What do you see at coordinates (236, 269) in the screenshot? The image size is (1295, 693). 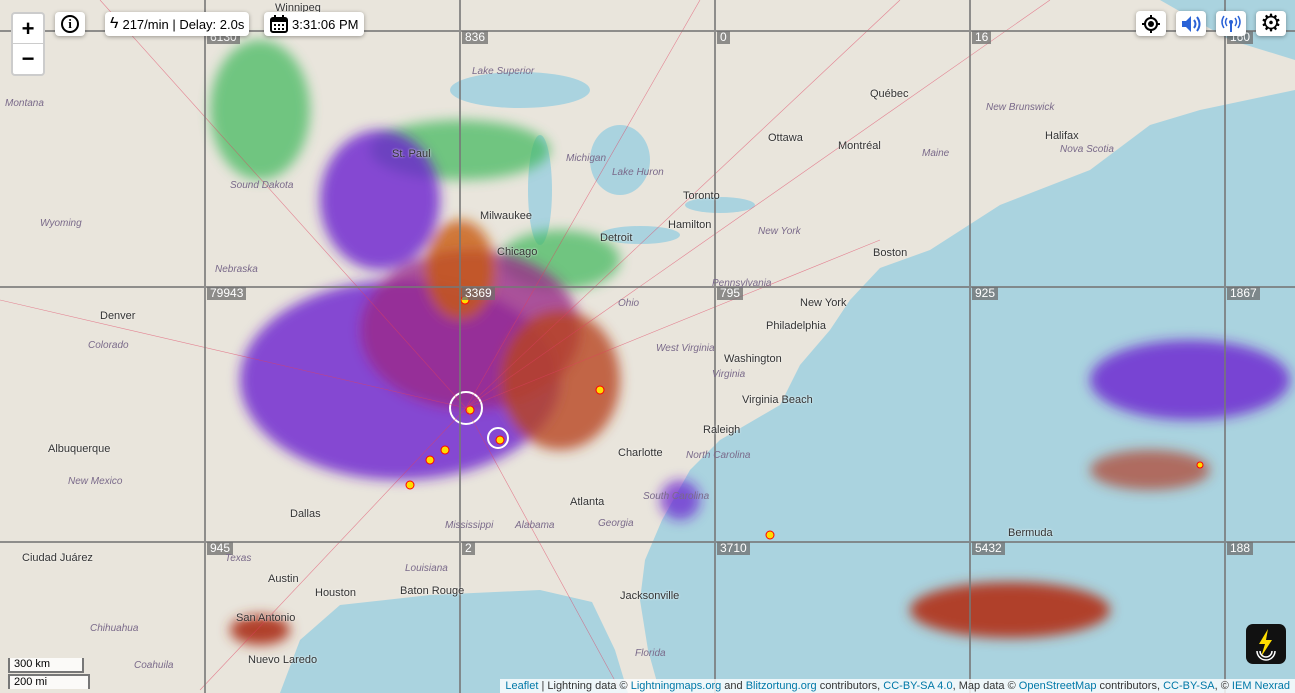 I see `region-label: Nebraska` at bounding box center [236, 269].